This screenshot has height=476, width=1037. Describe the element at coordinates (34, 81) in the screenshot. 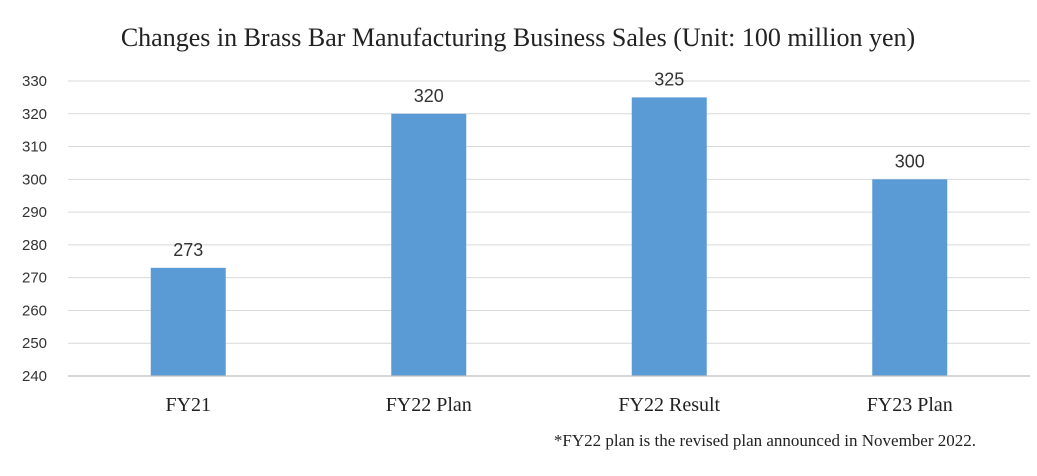

I see `y-tick-label: 330` at that location.